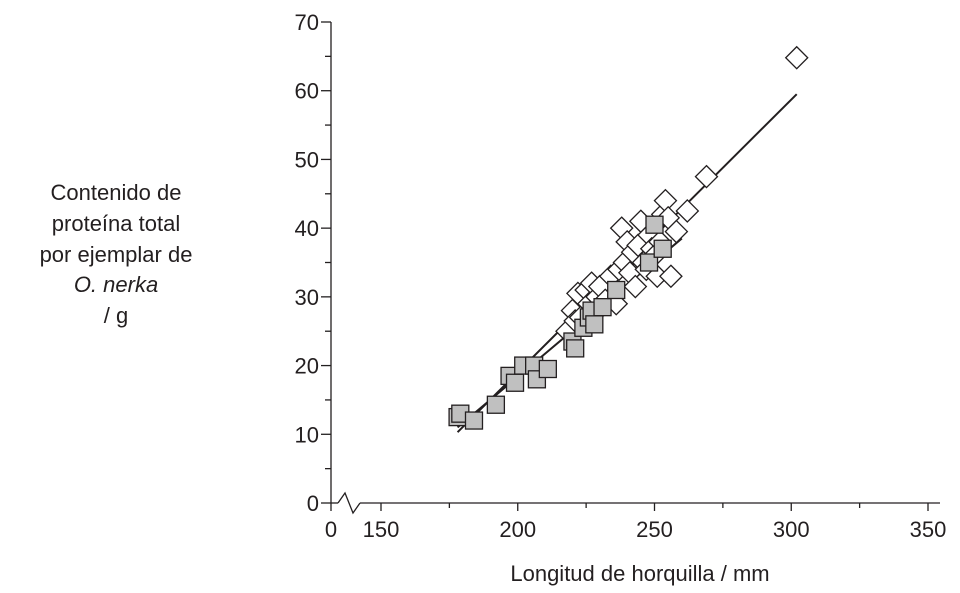 This screenshot has width=960, height=593. Describe the element at coordinates (116, 285) in the screenshot. I see `y-axis-label-species: O. nerka` at that location.